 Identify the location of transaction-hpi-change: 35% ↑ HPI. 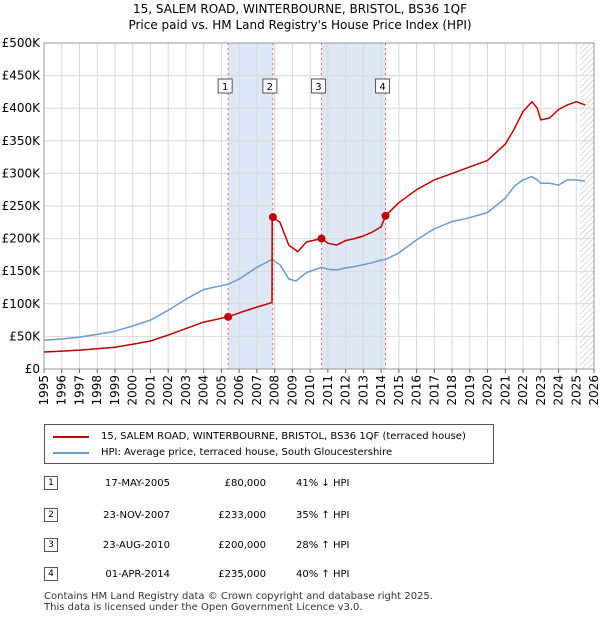
(323, 515).